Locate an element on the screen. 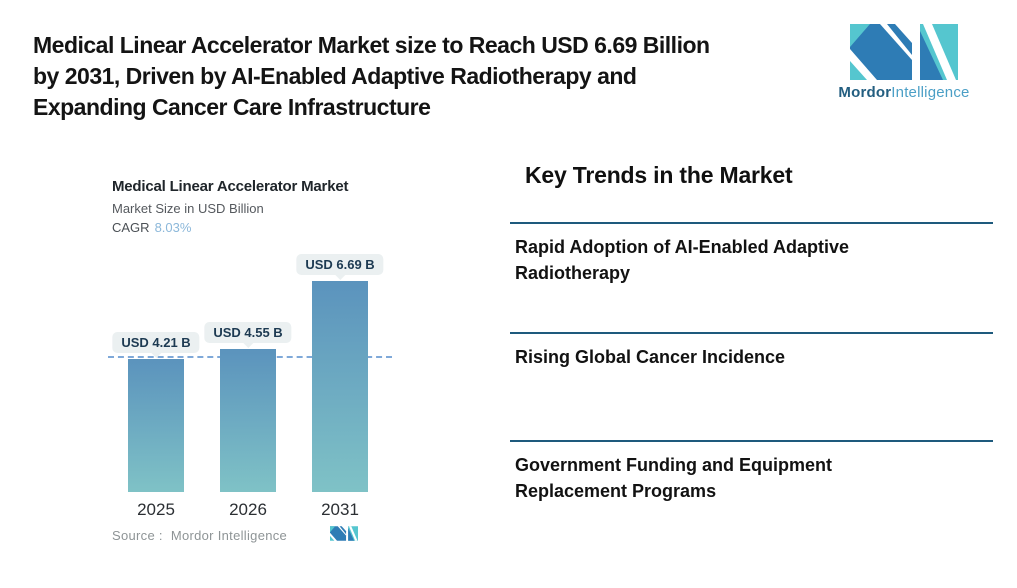 The width and height of the screenshot is (1017, 588). chart-cagr: CAGR 8.03% is located at coordinates (151, 227).